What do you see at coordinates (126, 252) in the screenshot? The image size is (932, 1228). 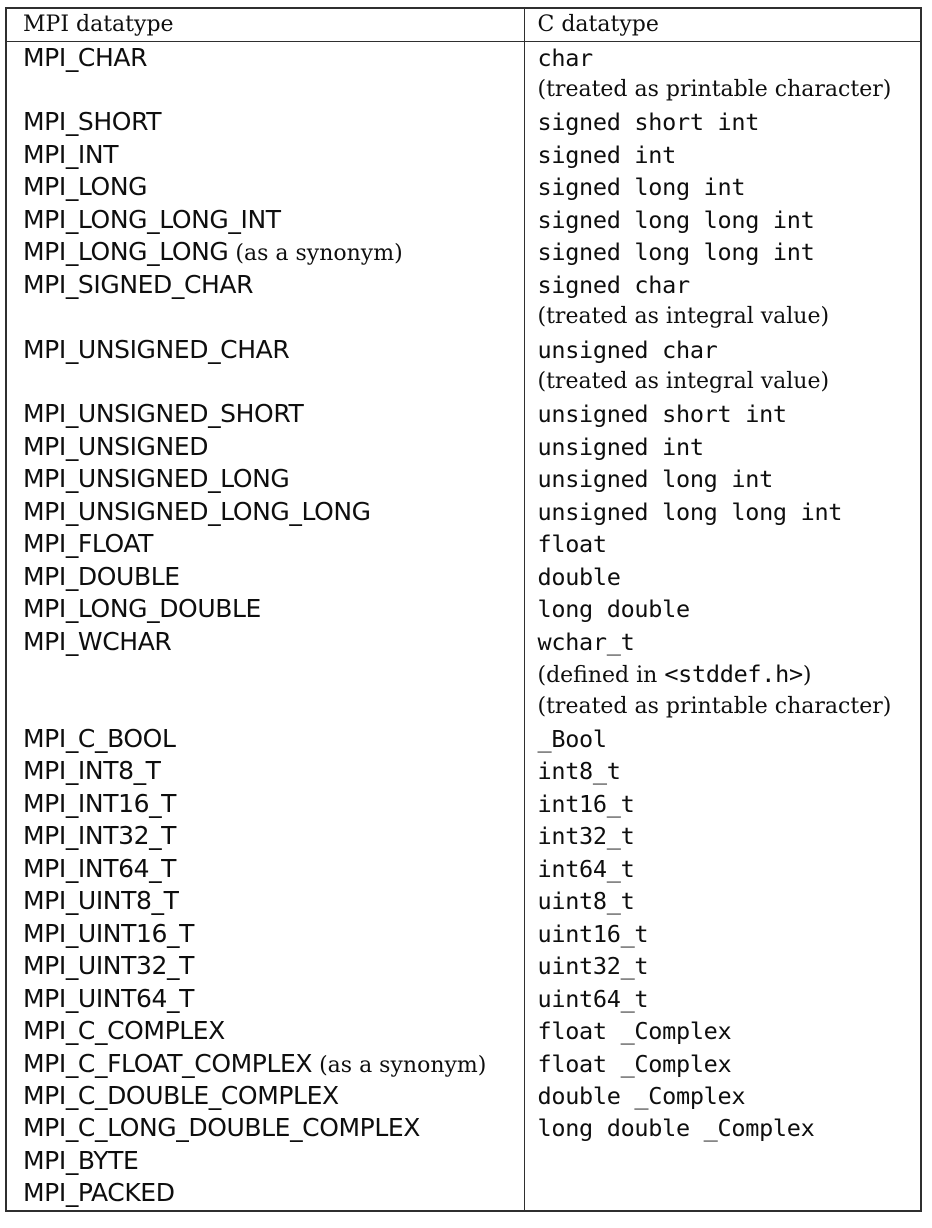 I see `mpi-name: MPI_LONG_LONG` at bounding box center [126, 252].